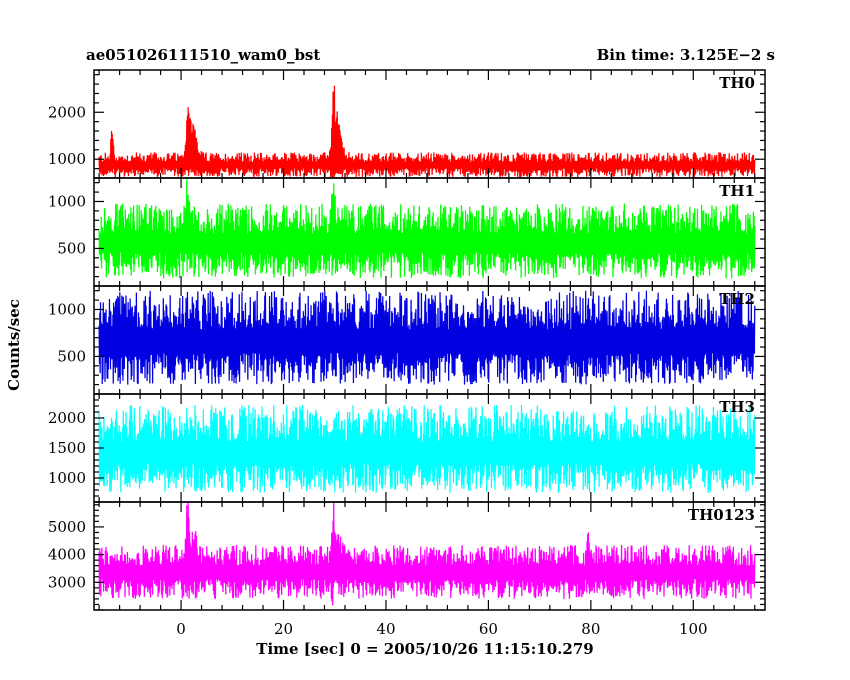 The image size is (850, 680). I want to click on y-tick-label: 3000, so click(67, 582).